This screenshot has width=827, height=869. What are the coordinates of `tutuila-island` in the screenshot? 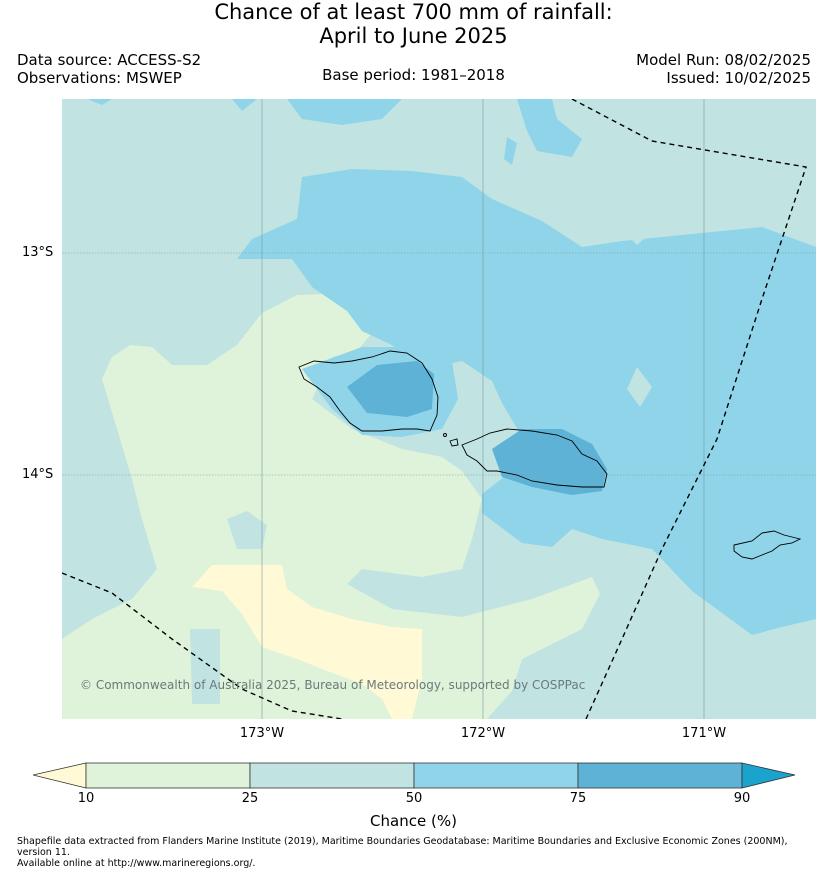 It's located at (767, 545).